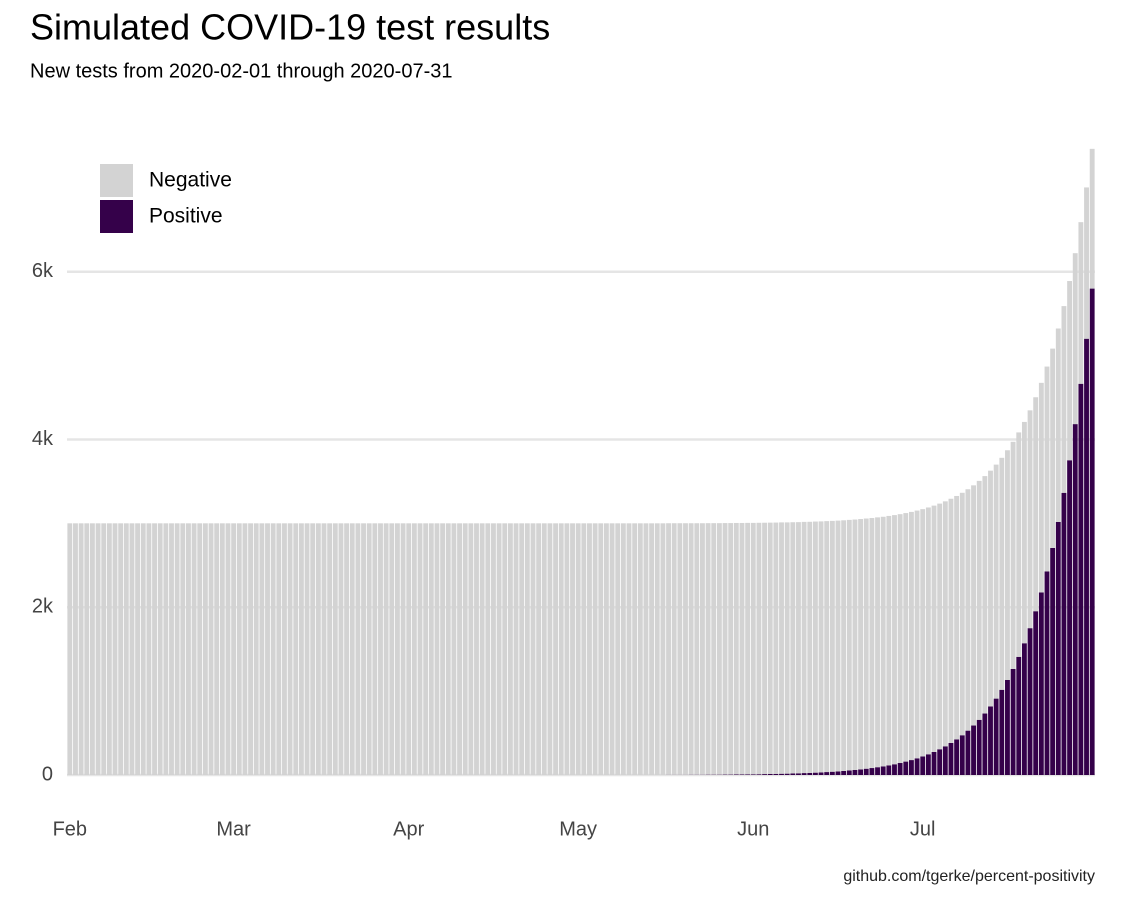 The height and width of the screenshot is (900, 1125). Describe the element at coordinates (923, 829) in the screenshot. I see `x-tick-label: Jul` at that location.